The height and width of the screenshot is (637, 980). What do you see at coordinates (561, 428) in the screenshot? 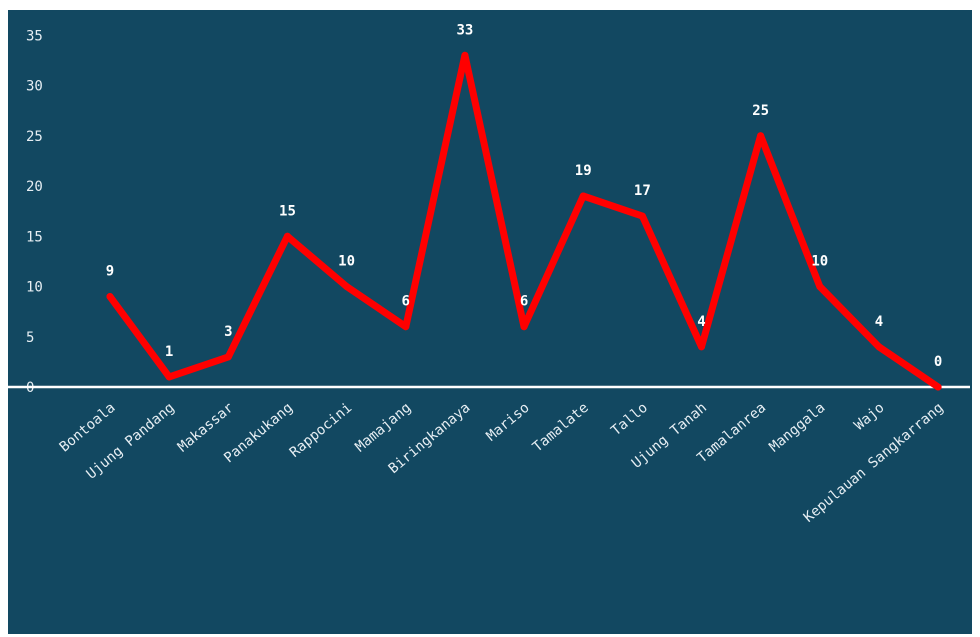
I see `x-category-label: Tamalate` at bounding box center [561, 428].